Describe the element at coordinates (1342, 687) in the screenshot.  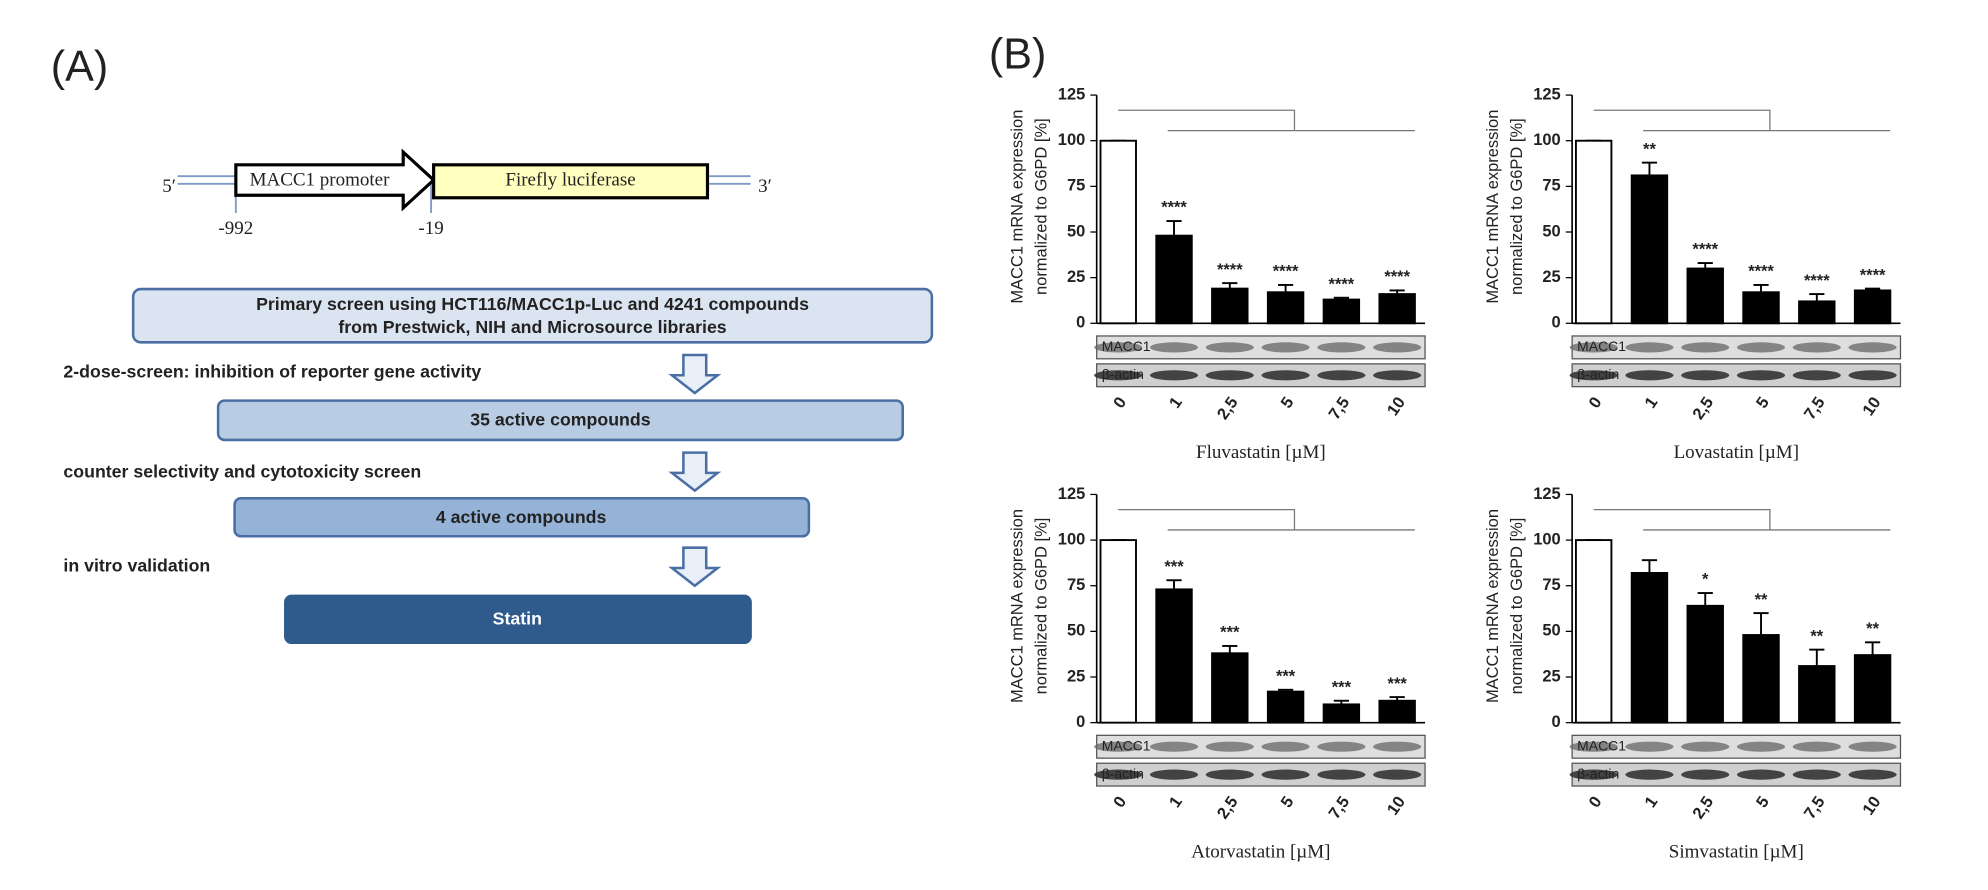
I see `significance-label: ***` at that location.